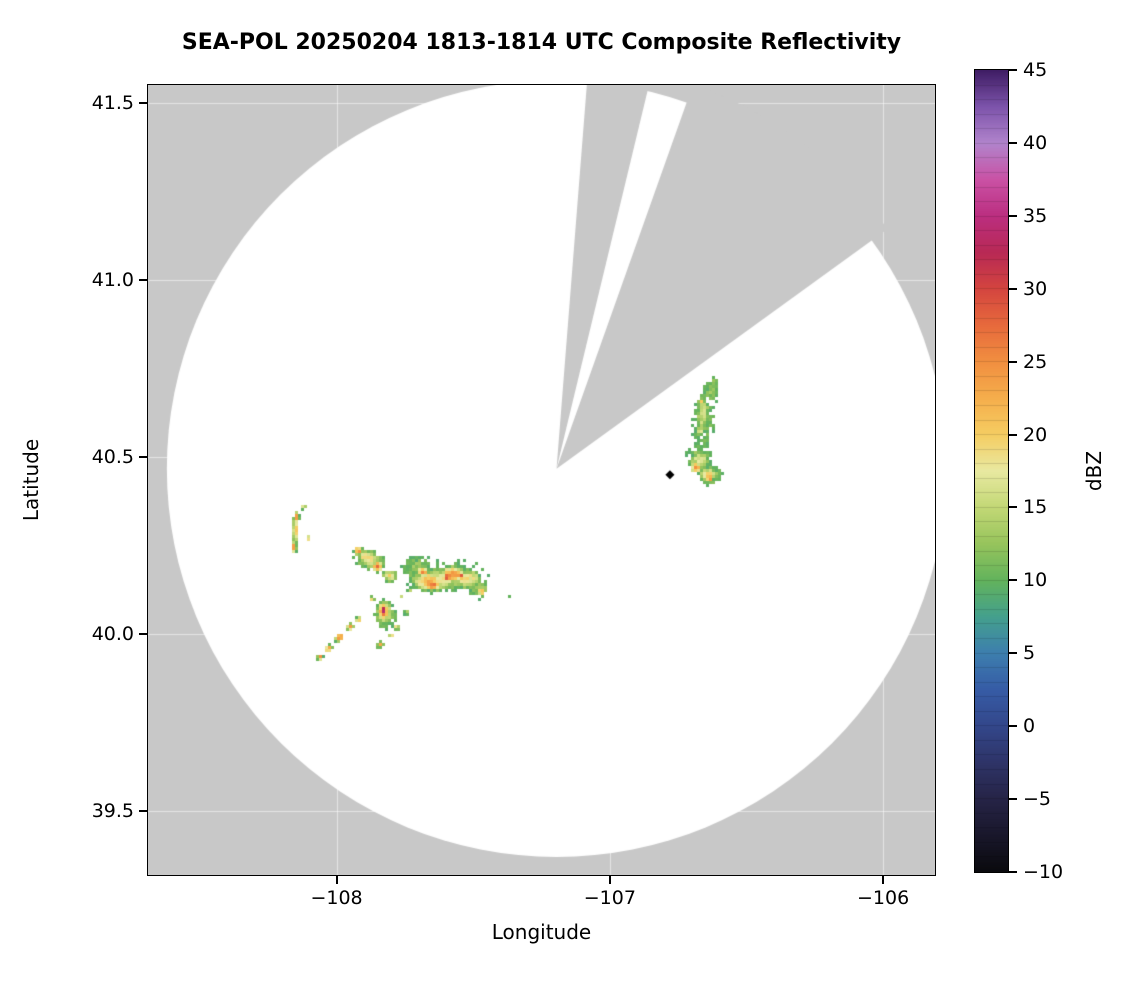  Describe the element at coordinates (112, 279) in the screenshot. I see `y-tick-label: 41.0` at that location.